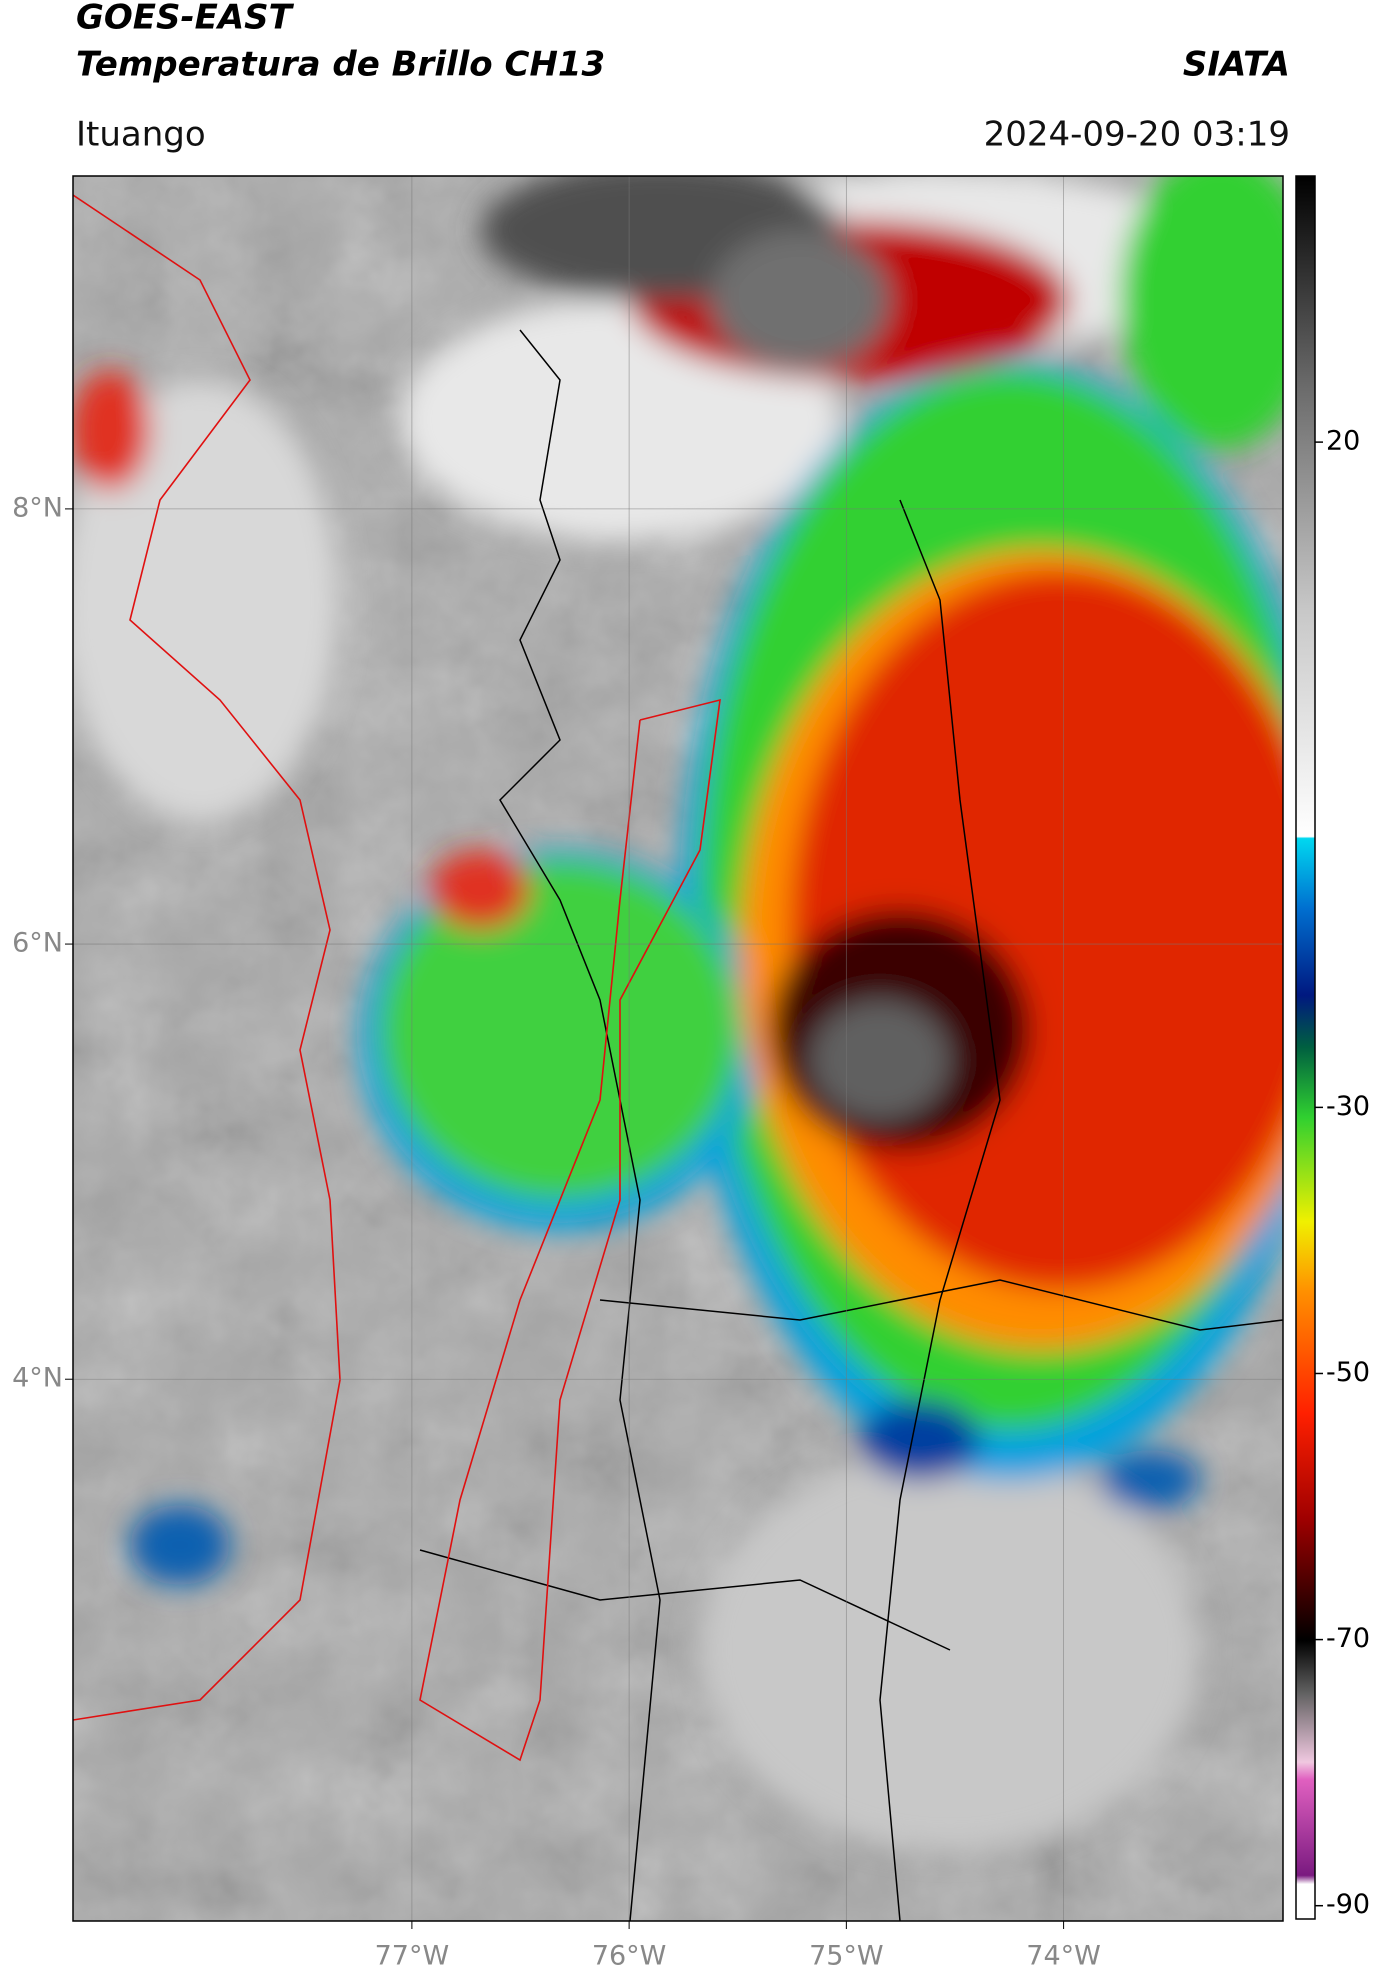 This screenshot has height=1985, width=1384. Describe the element at coordinates (340, 65) in the screenshot. I see `subtitle: Temperatura de Brillo CH13` at that location.